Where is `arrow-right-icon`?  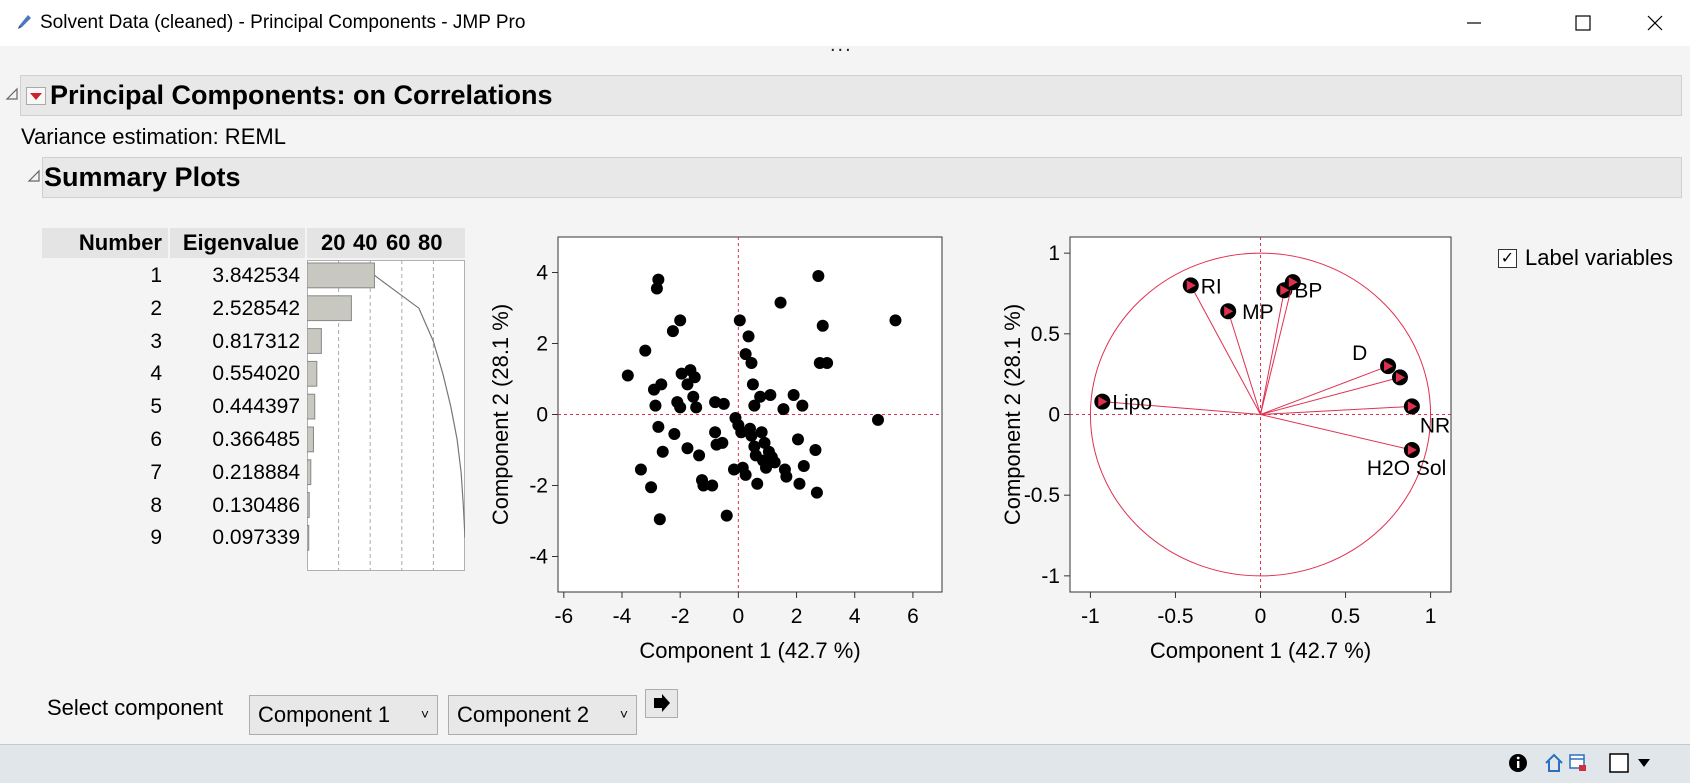
arrow-right-icon is located at coordinates (662, 703).